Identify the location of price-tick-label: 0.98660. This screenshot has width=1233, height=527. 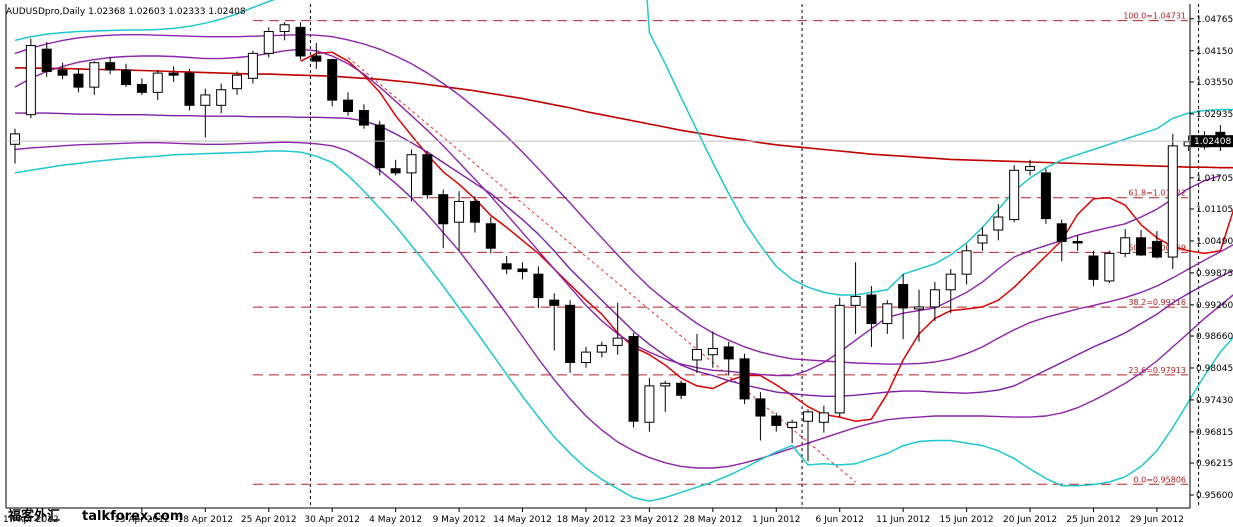
(1214, 337).